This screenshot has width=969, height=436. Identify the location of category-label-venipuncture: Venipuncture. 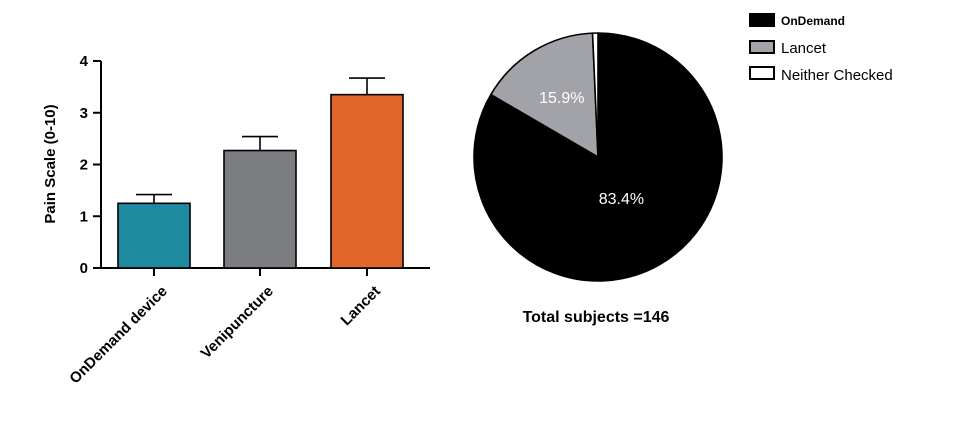
(237, 322).